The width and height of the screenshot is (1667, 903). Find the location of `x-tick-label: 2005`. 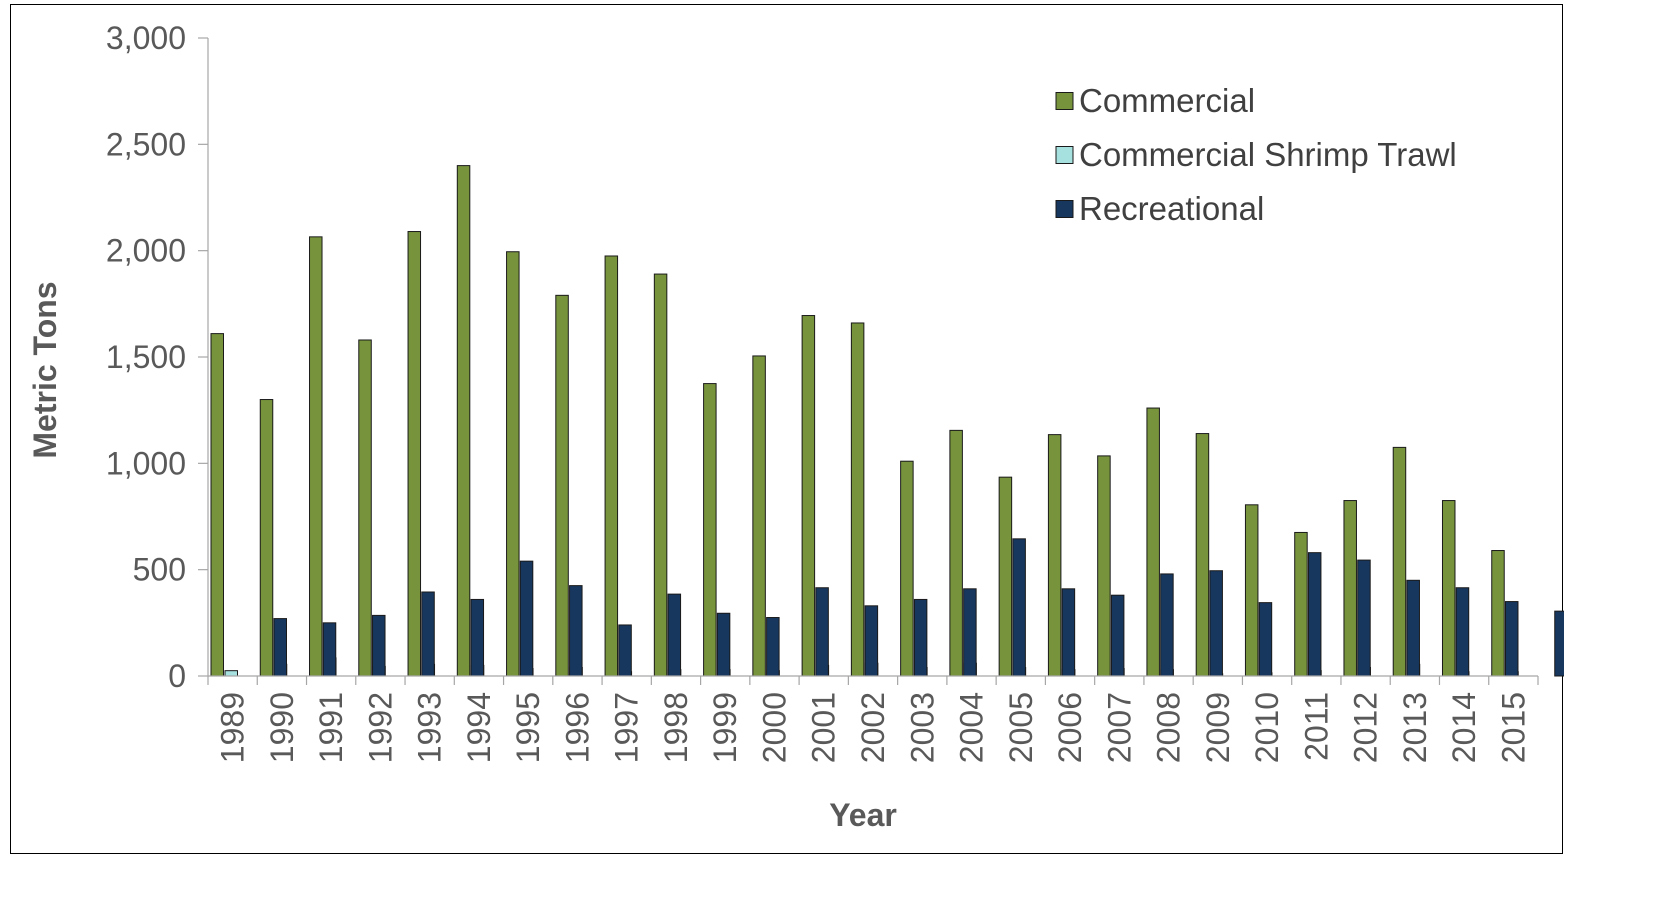

x-tick-label: 2005 is located at coordinates (1021, 727).